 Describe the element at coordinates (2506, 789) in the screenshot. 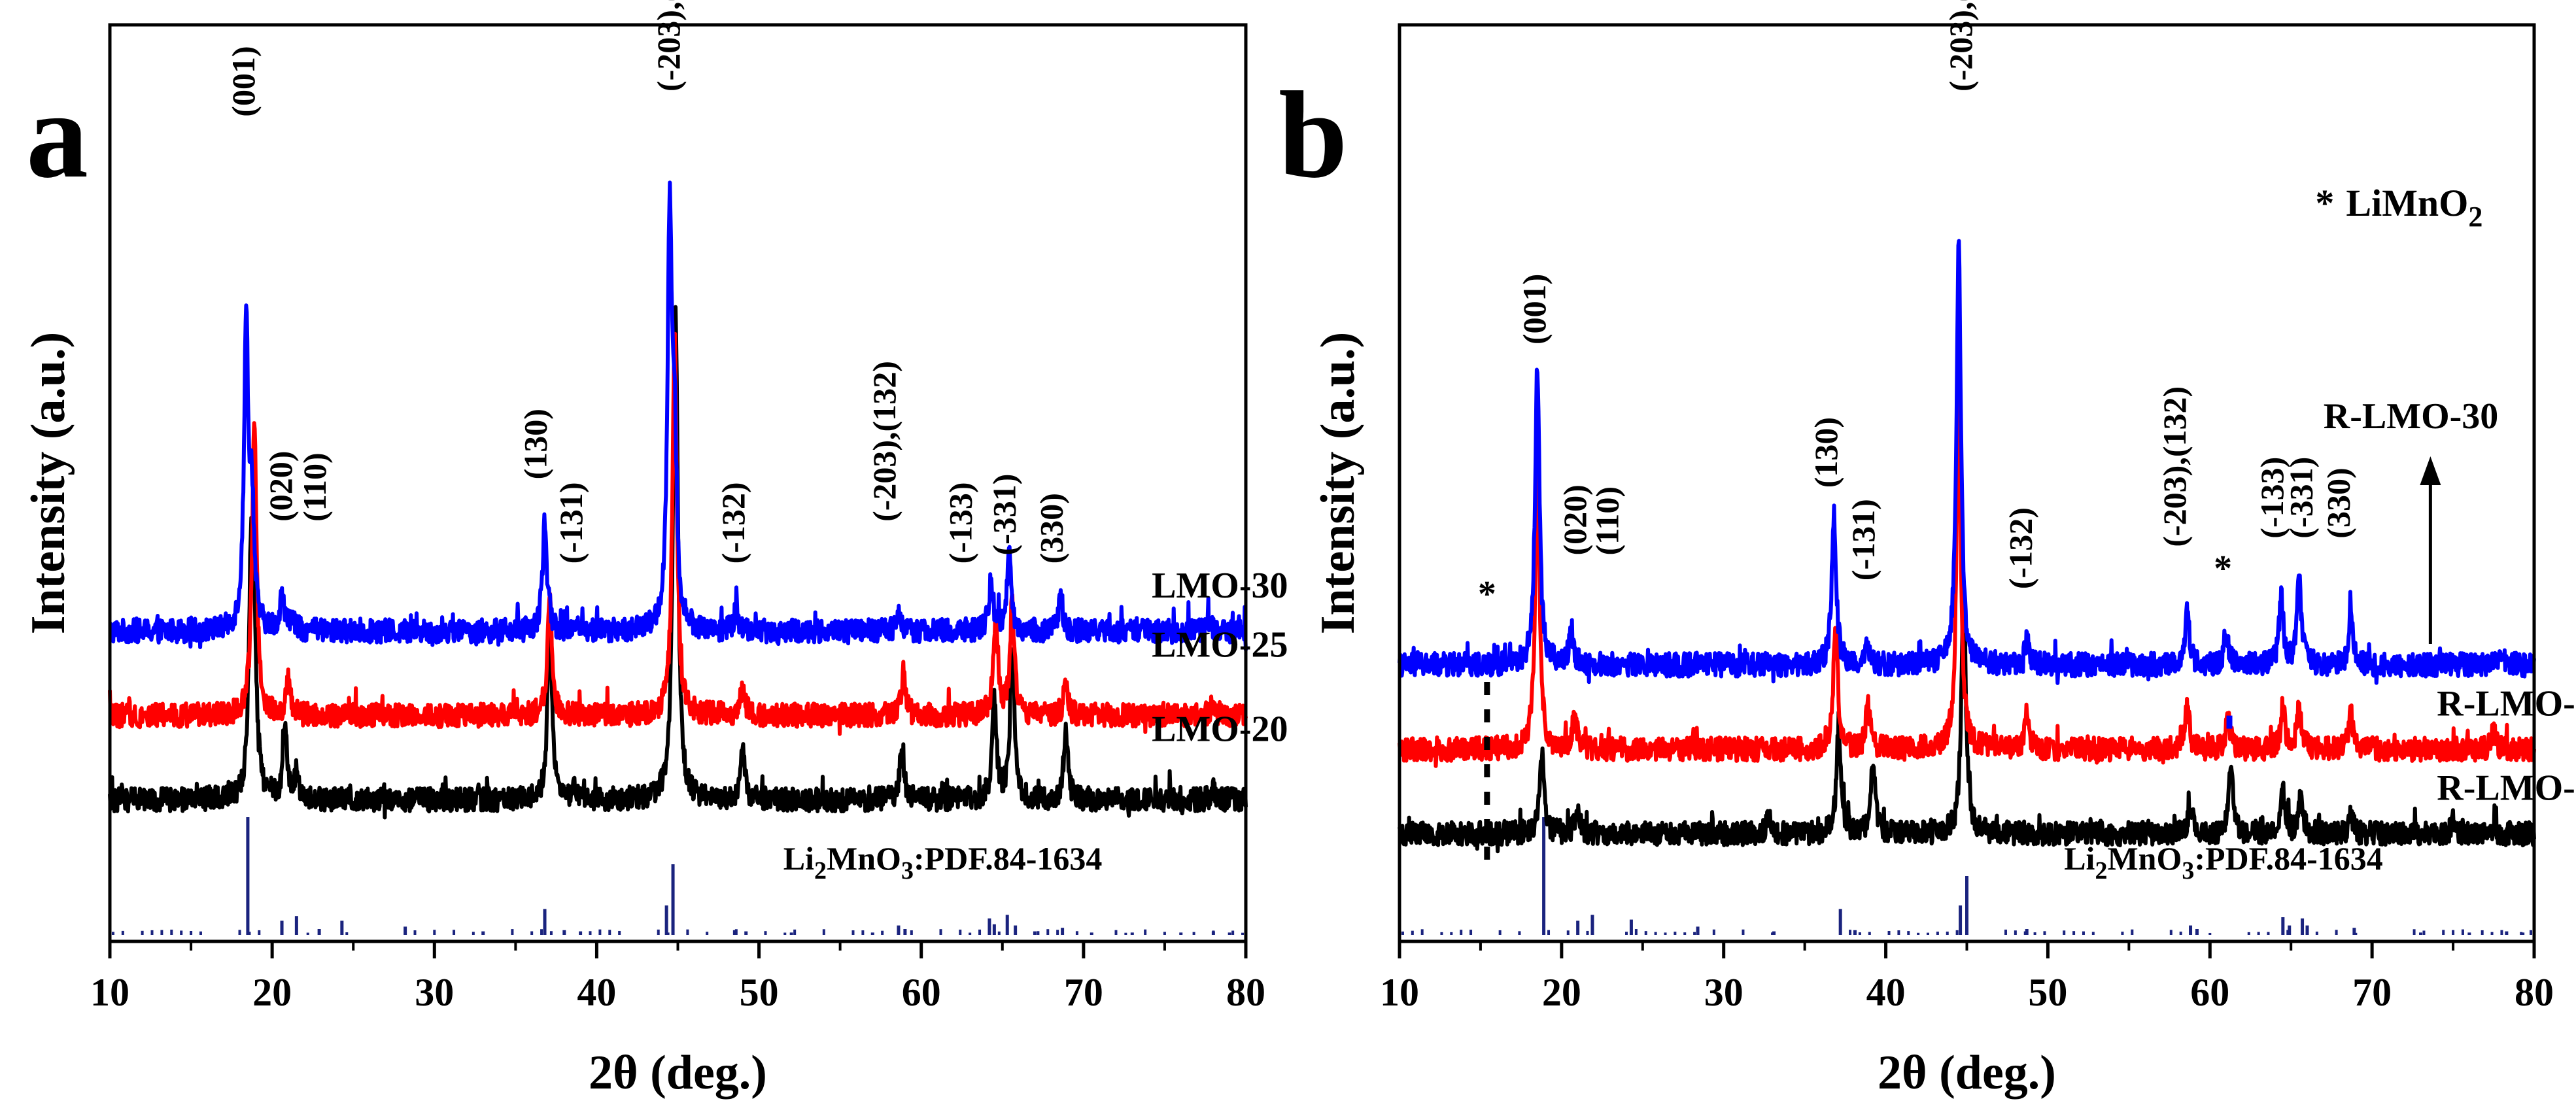

I see `series-label: R-LMO-20` at that location.